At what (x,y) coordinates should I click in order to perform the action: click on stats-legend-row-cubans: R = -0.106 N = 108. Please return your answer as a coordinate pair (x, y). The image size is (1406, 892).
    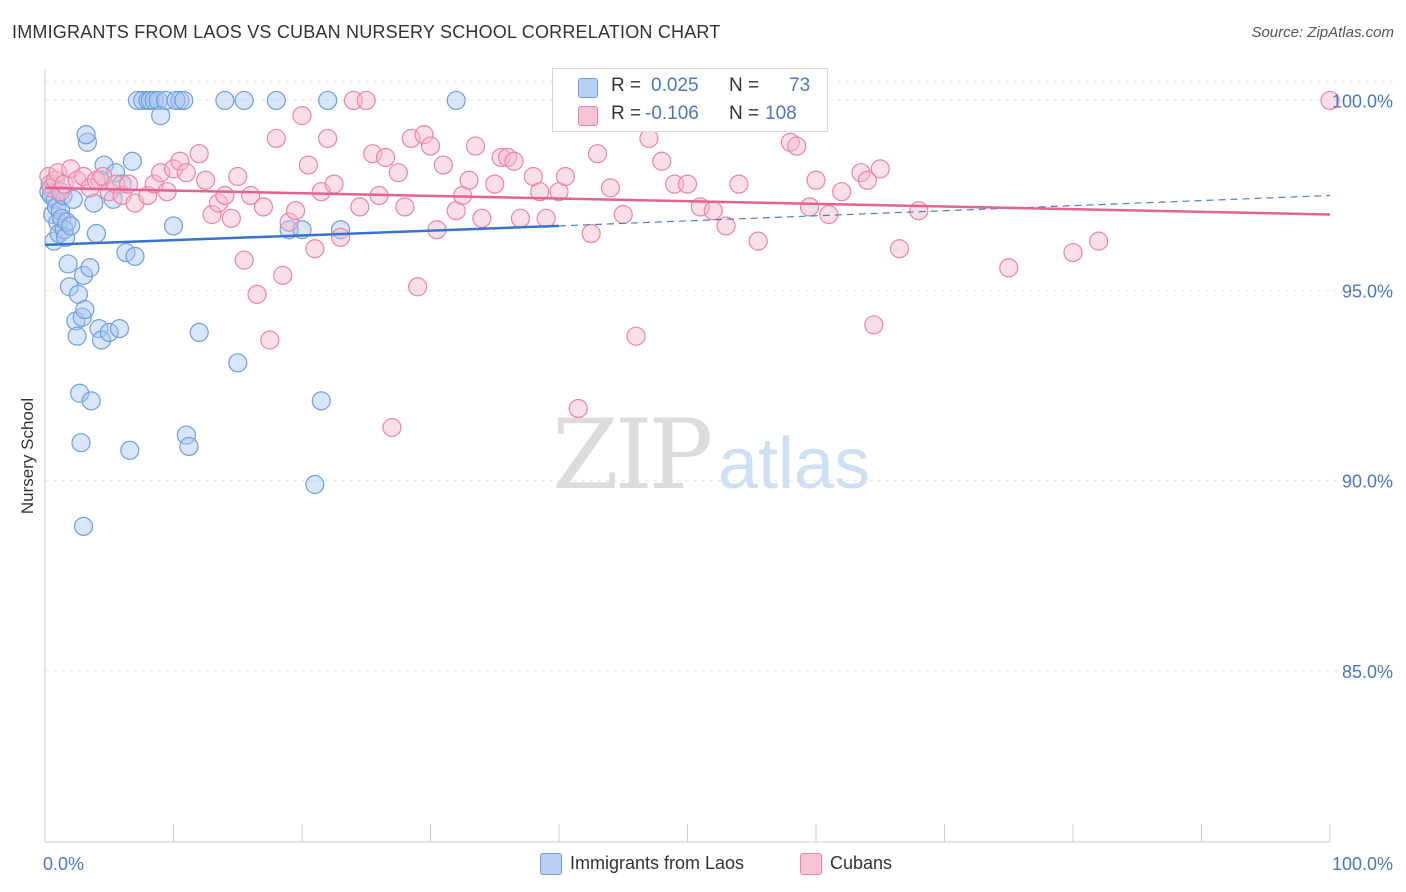
    Looking at the image, I should click on (690, 115).